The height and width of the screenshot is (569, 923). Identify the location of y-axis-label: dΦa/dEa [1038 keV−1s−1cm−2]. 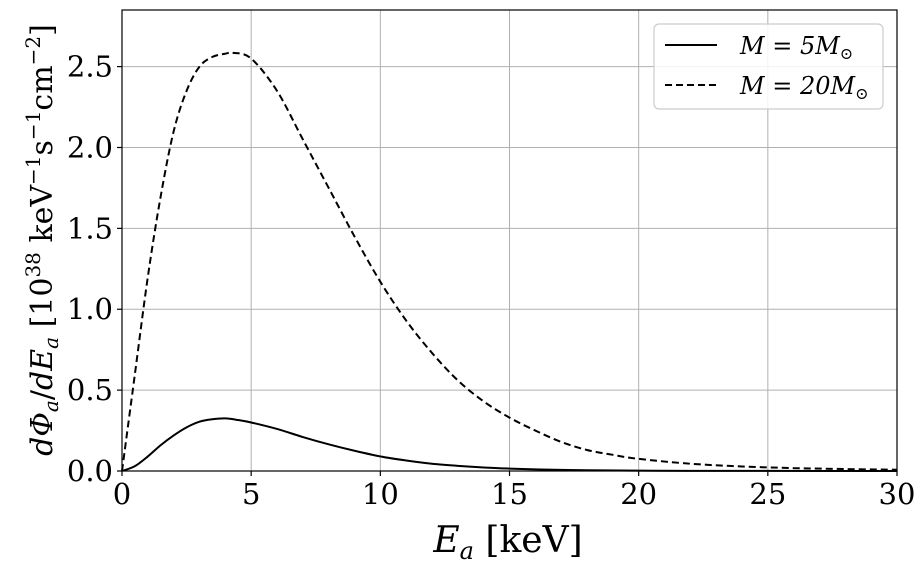
(42, 240).